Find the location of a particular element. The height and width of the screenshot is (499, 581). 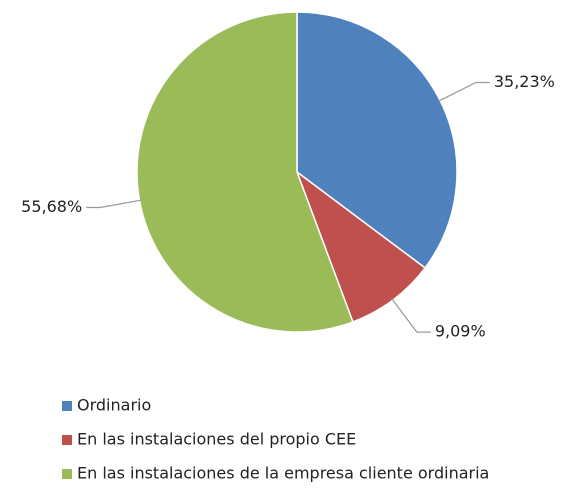

data-label: 55,68% is located at coordinates (51, 206).